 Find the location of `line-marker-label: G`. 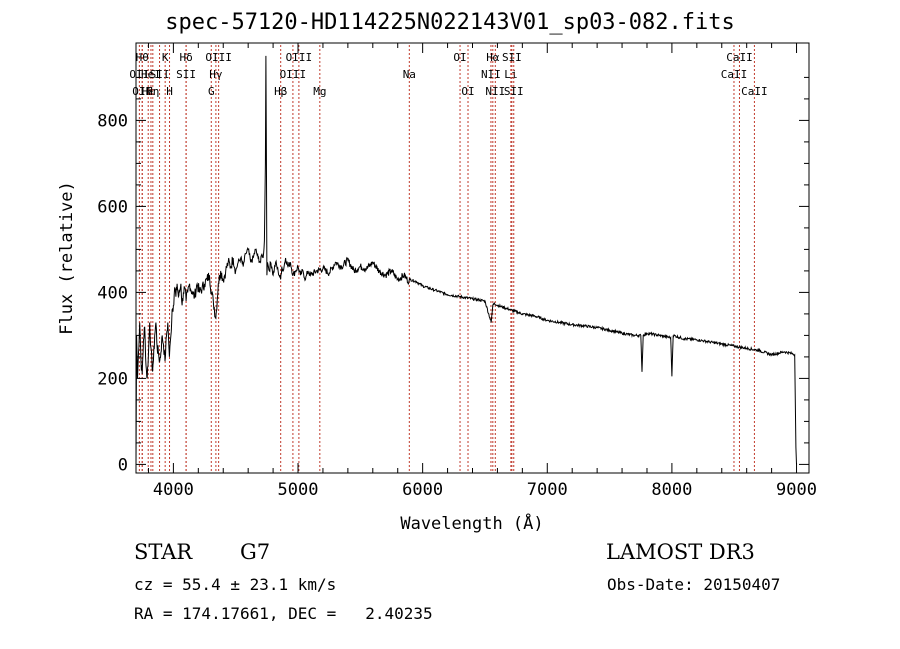

line-marker-label: G is located at coordinates (211, 91).